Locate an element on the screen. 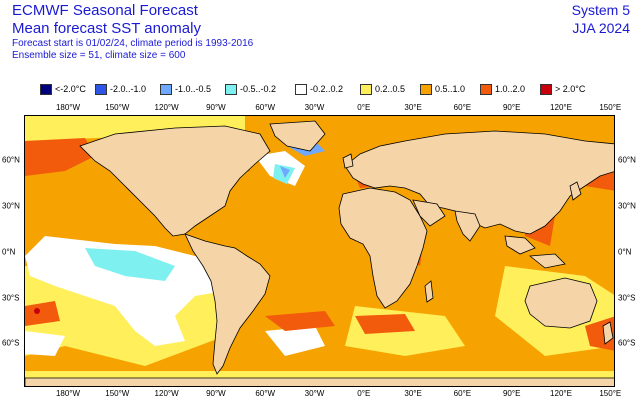 The image size is (640, 403). y-tick-label-left: 0°N is located at coordinates (9, 252).